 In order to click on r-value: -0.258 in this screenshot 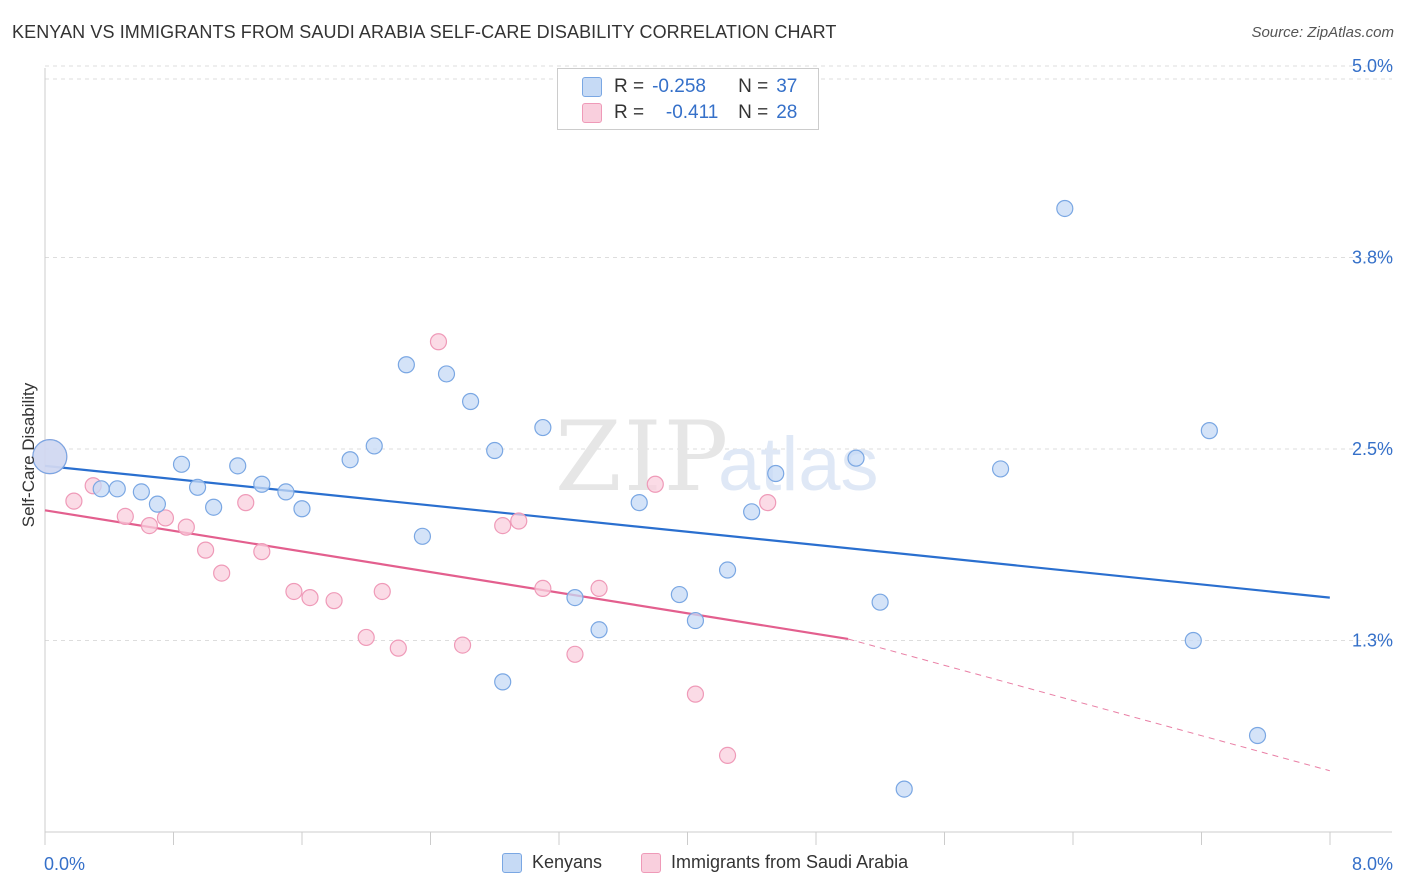, I will do `click(679, 86)`.